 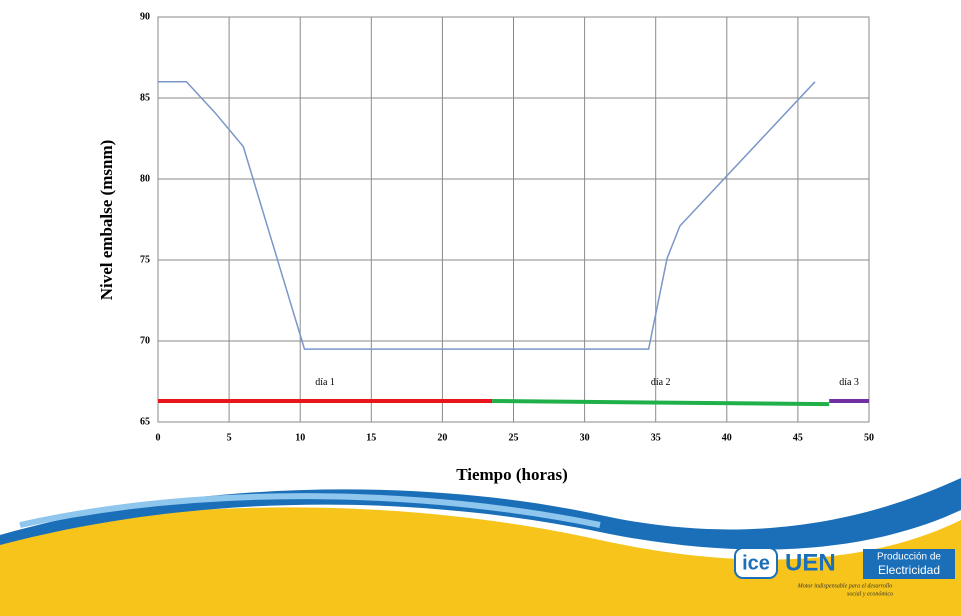 I want to click on x-tick-label: 30, so click(x=585, y=437).